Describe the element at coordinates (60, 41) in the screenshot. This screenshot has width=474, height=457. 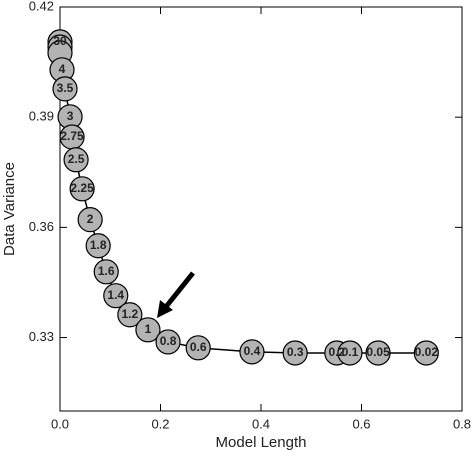
I see `point-label: 30` at that location.